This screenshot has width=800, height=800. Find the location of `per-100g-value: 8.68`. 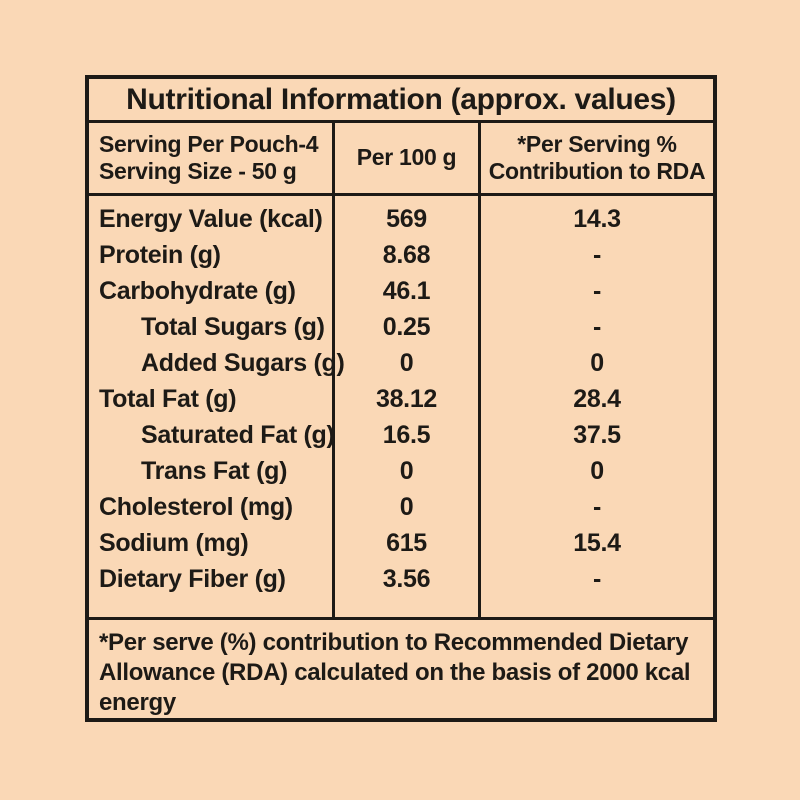

per-100g-value: 8.68 is located at coordinates (406, 254).